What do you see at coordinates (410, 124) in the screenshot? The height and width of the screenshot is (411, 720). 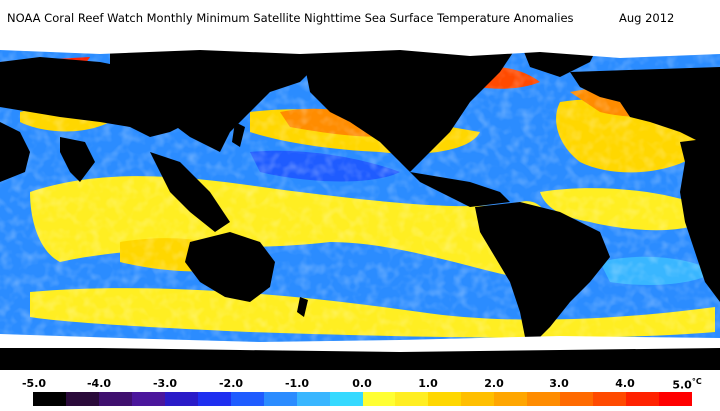 I see `north-america-east` at bounding box center [410, 124].